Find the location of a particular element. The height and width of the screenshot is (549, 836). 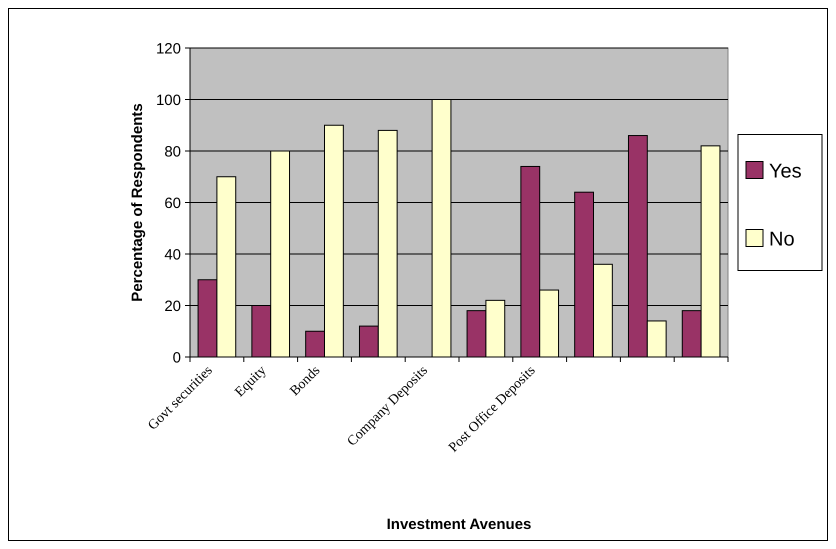

legend-label: Yes is located at coordinates (785, 171).